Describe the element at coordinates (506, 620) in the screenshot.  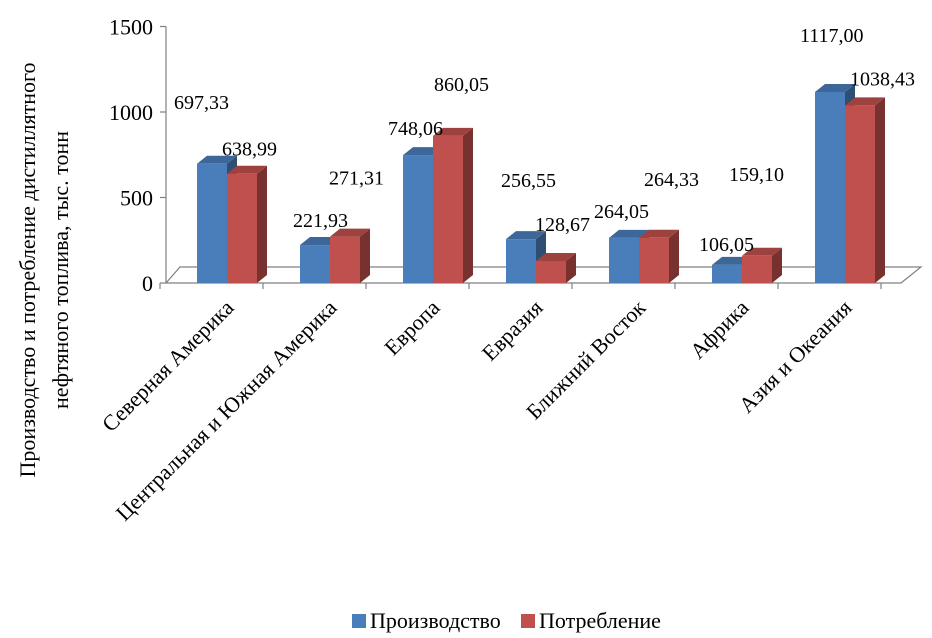
I see `chart-legend: Производство Потребление` at that location.